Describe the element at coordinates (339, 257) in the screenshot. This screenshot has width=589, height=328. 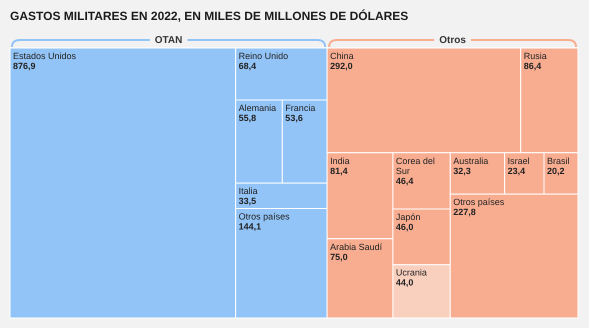
I see `data-label: 75,0` at that location.